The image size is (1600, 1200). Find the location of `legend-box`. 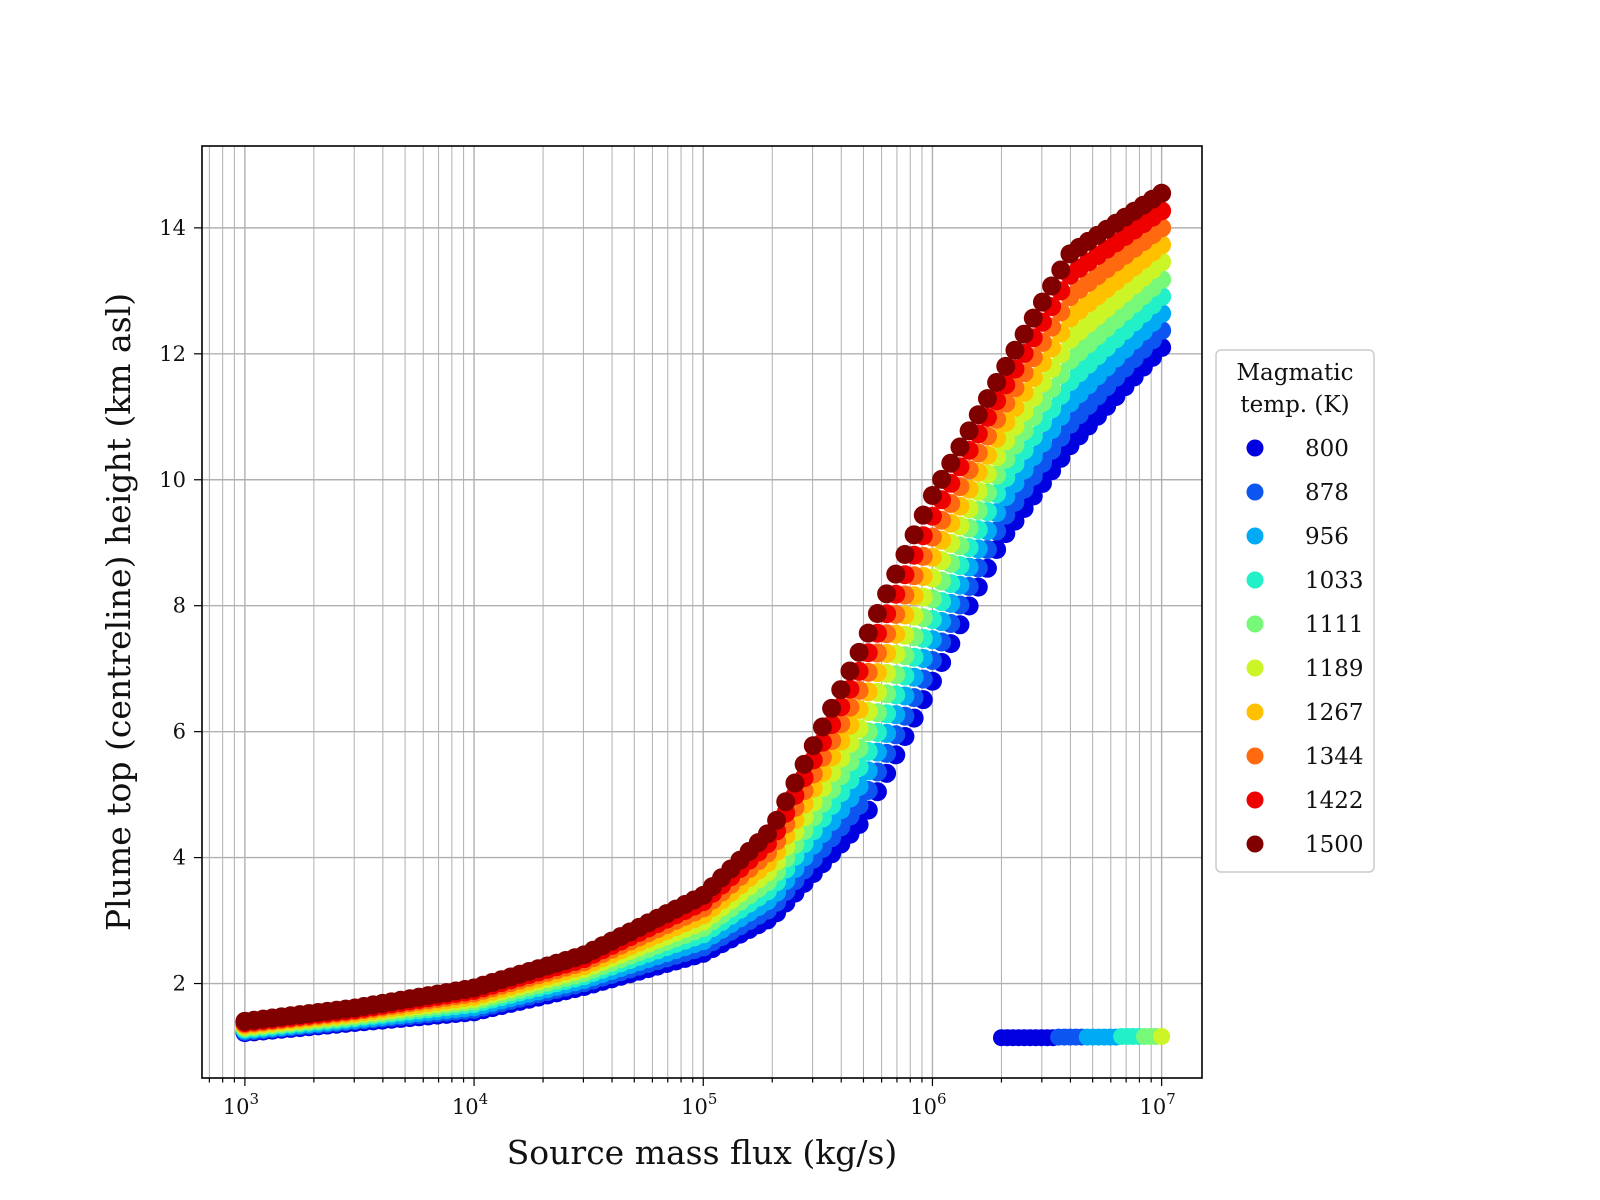

legend-box is located at coordinates (1295, 611).